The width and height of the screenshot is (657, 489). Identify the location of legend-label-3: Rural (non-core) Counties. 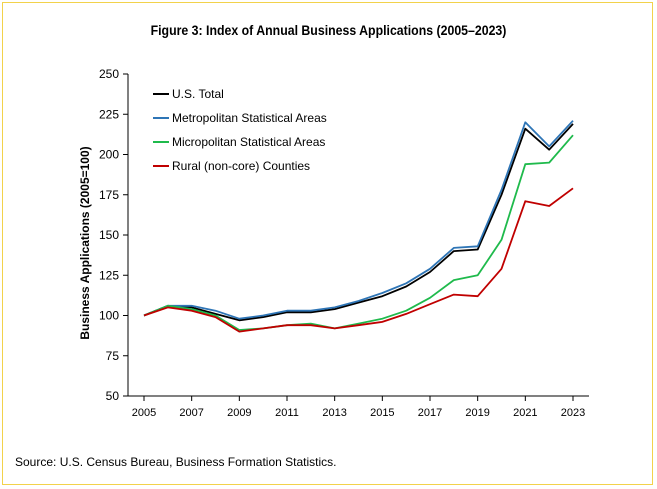
(241, 166).